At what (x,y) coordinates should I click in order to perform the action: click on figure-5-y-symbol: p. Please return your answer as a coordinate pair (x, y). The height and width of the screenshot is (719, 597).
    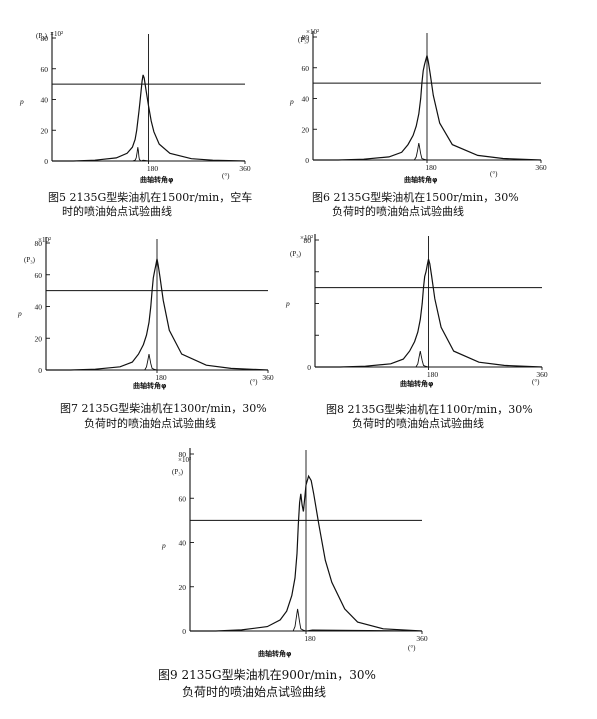
    Looking at the image, I should click on (21, 101).